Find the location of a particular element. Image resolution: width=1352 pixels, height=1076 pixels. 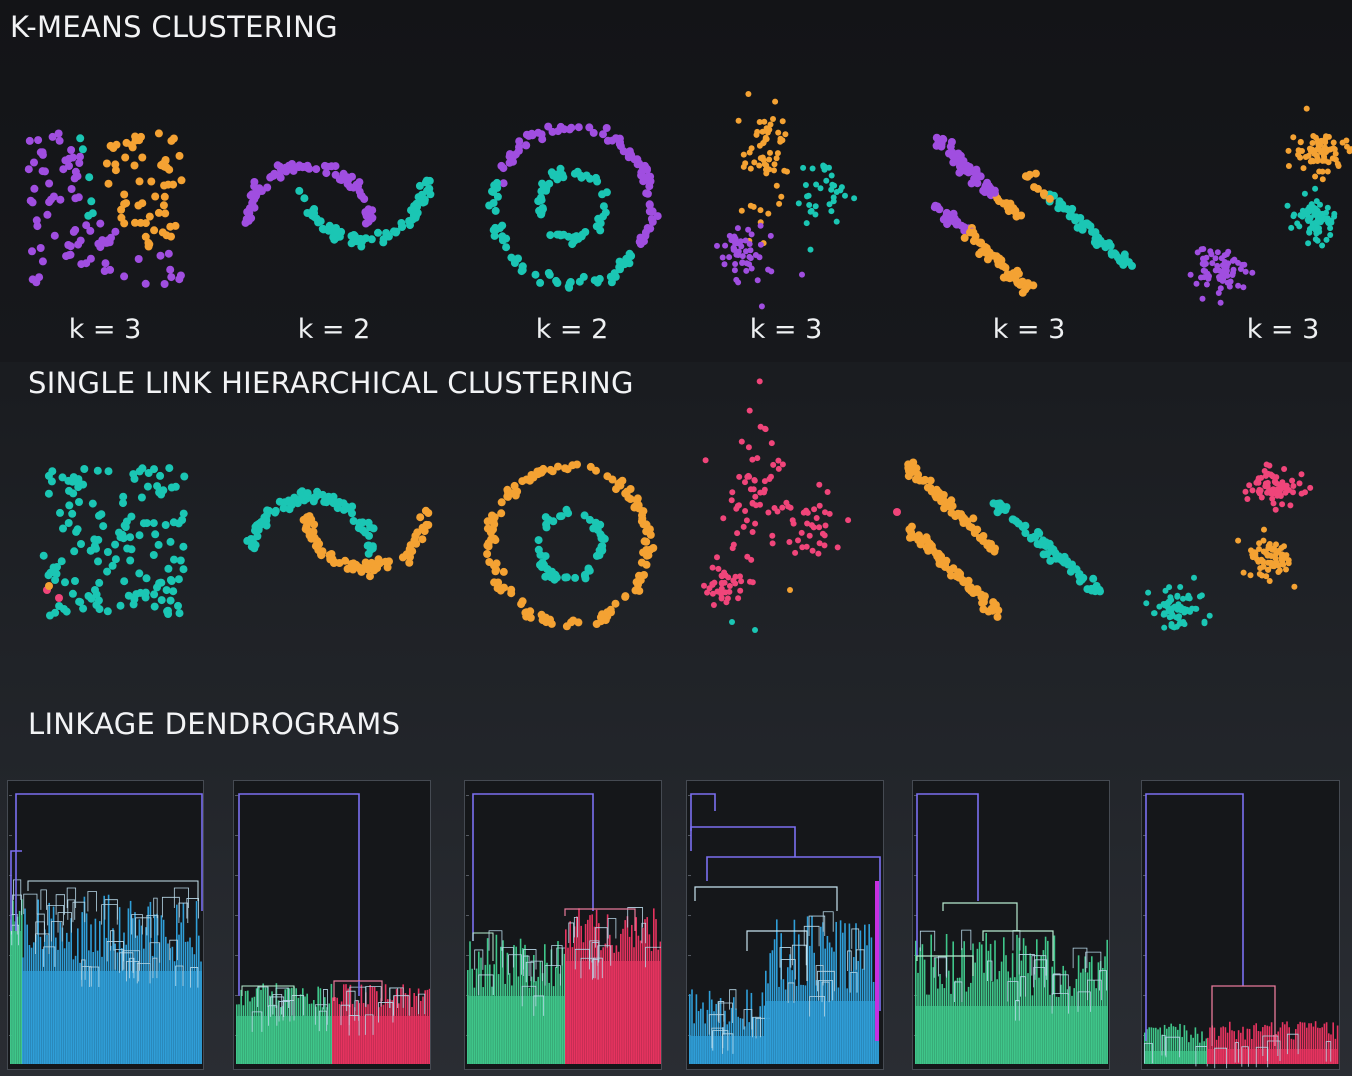

dendrogram-three-blobs is located at coordinates (1240, 925).